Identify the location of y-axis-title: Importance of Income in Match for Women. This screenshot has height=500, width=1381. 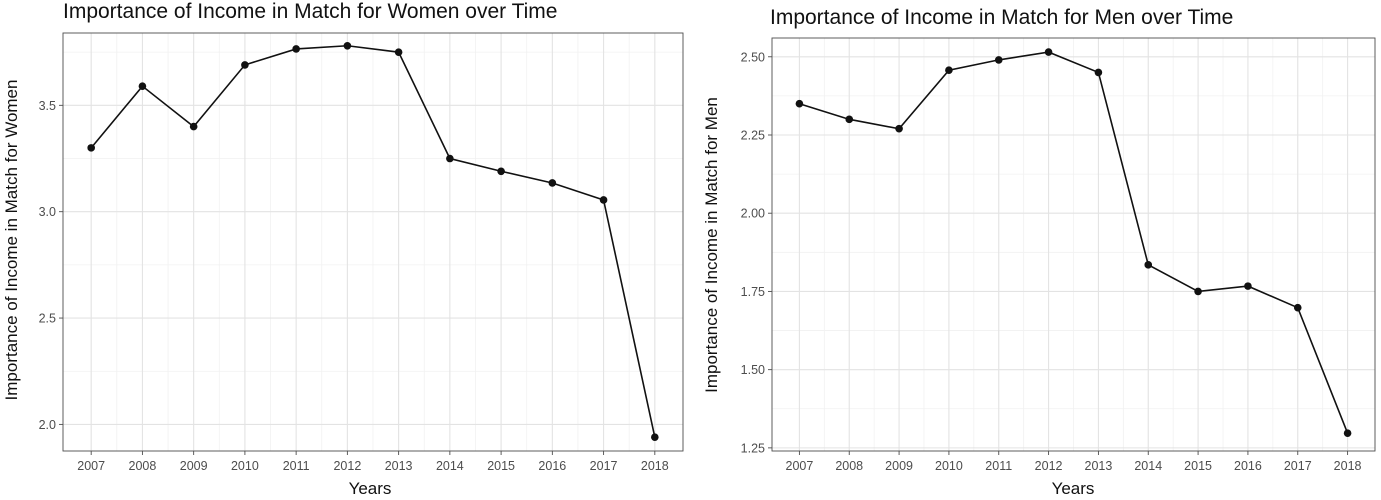
(11, 240).